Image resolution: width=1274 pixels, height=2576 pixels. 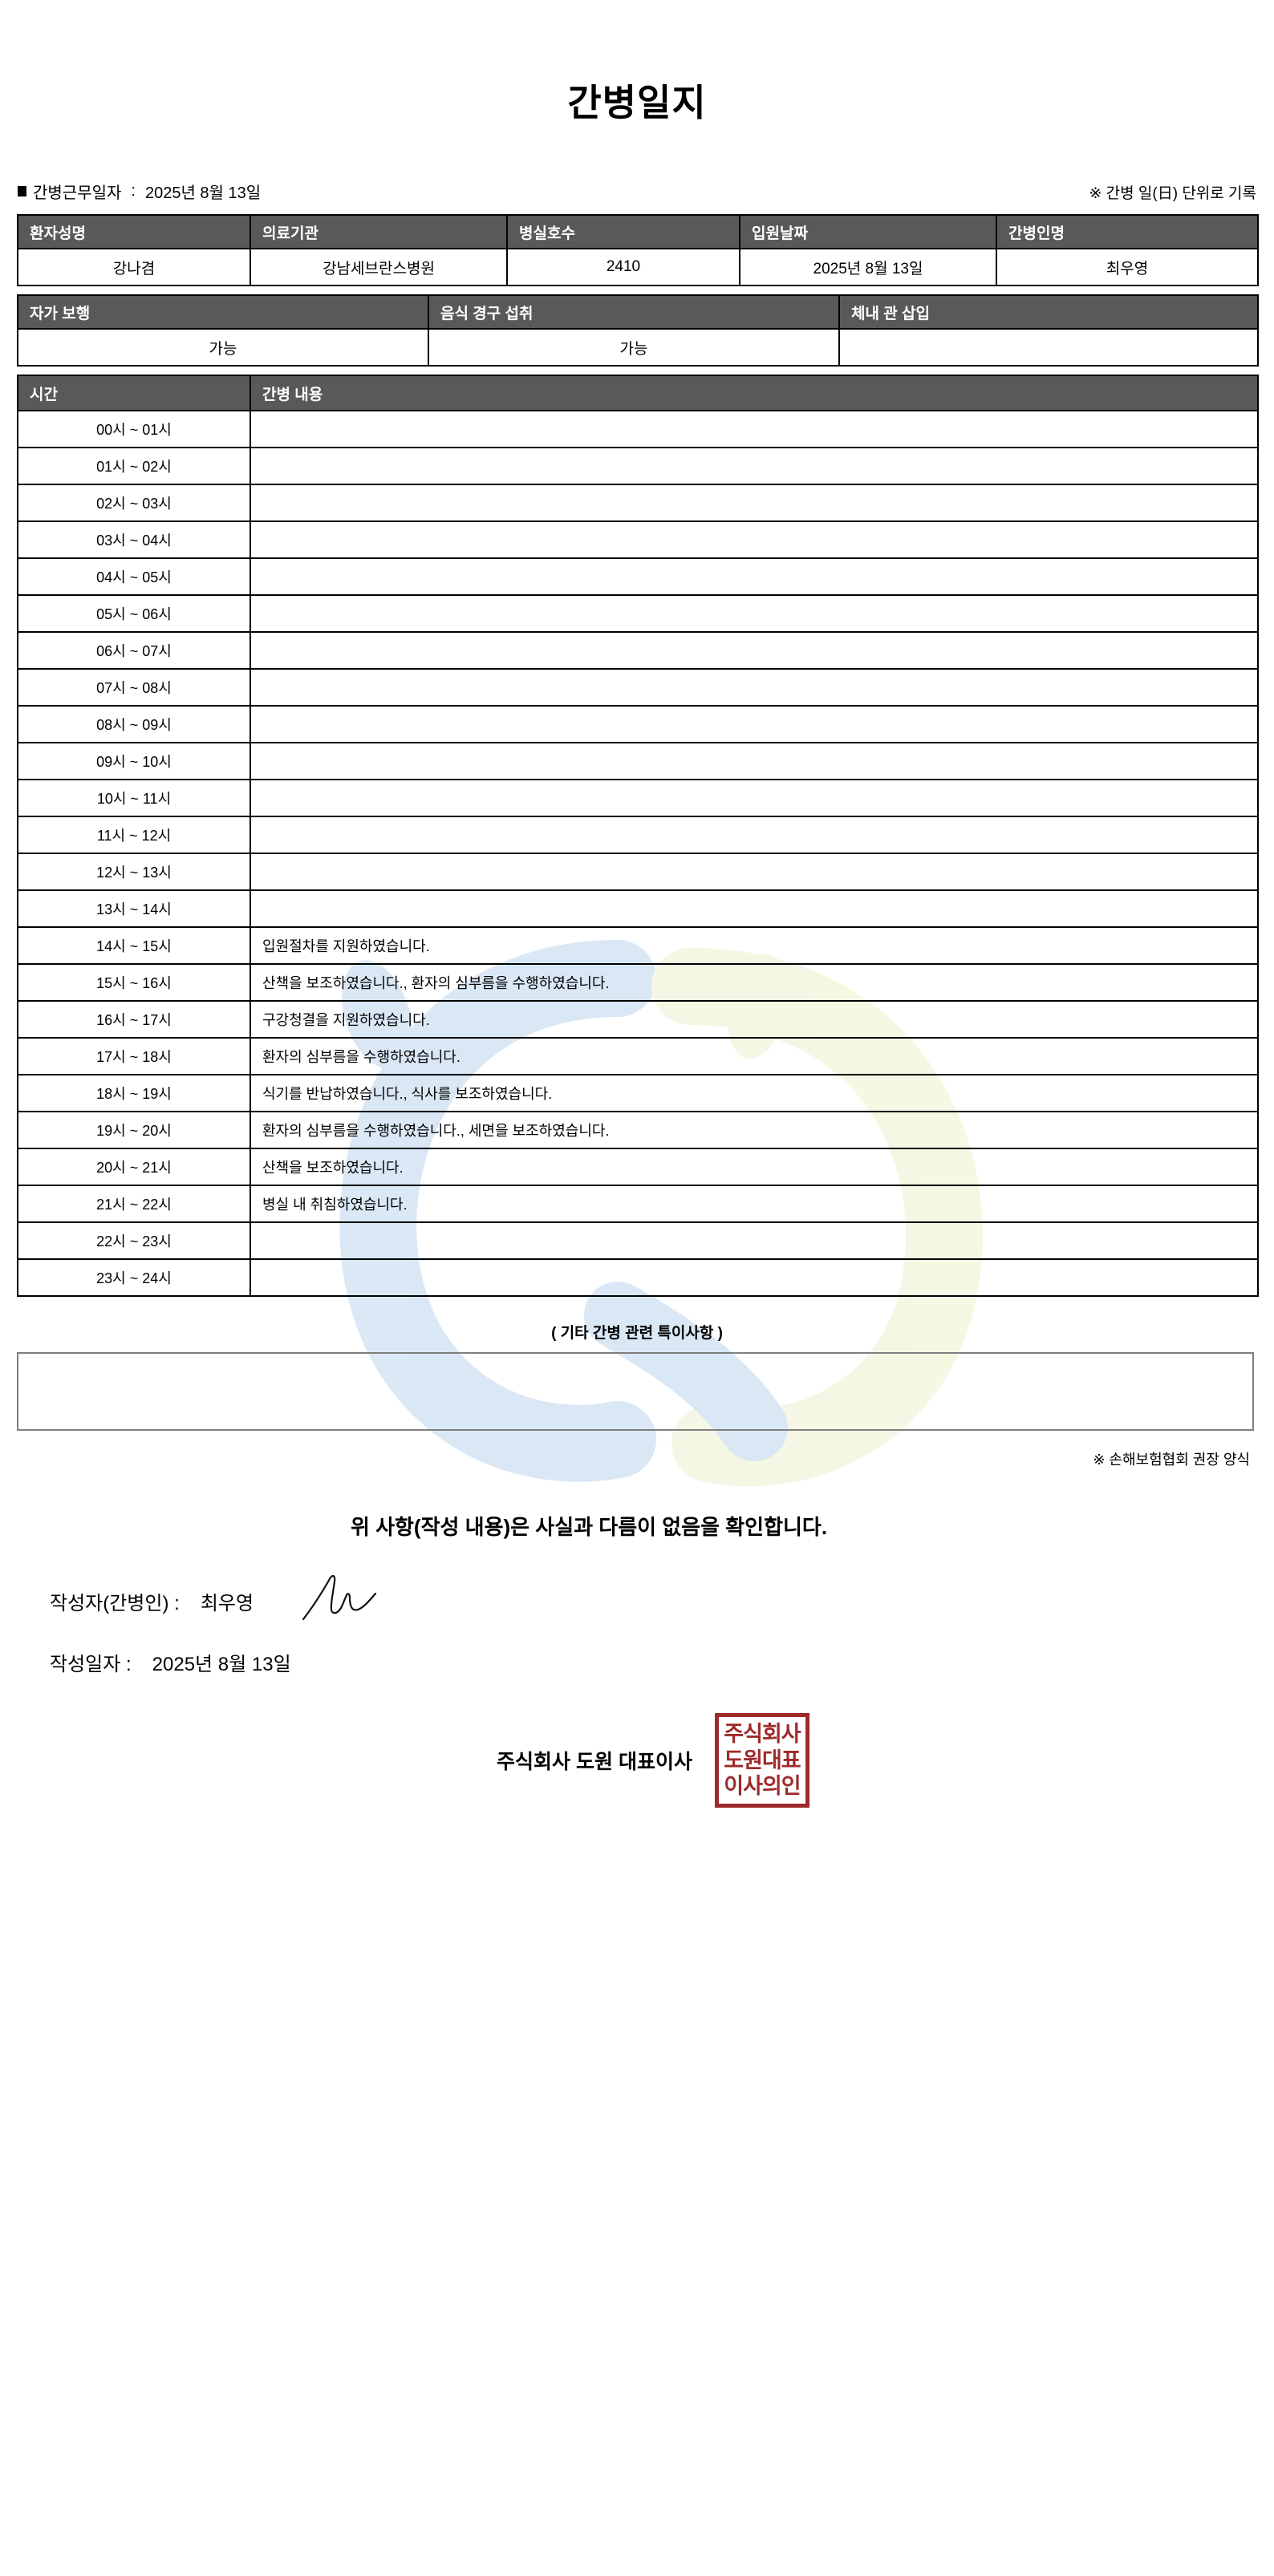 I want to click on log-time-cell: 21시 ~ 22시, so click(x=134, y=1204).